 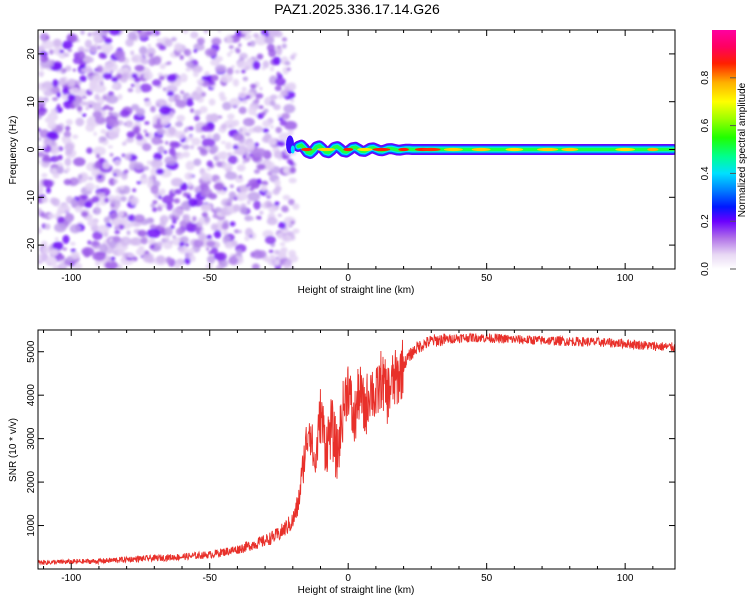 I want to click on heatmap-ytick-label: 10, so click(x=31, y=102).